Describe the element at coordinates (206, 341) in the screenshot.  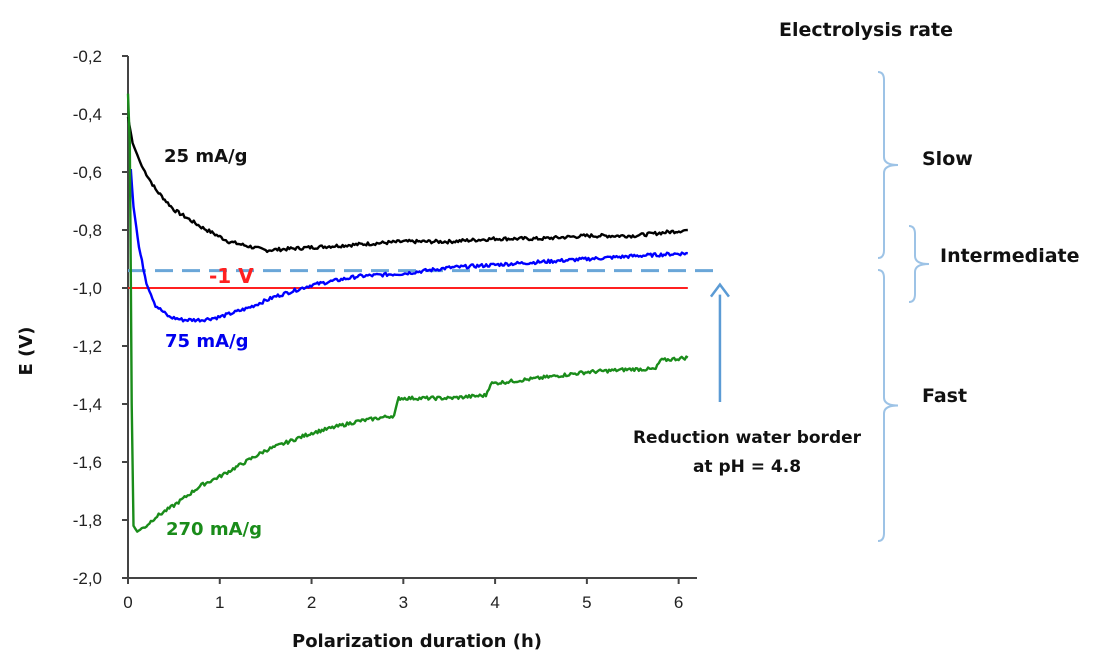
I see `series-label-75: 75 mA/g` at that location.